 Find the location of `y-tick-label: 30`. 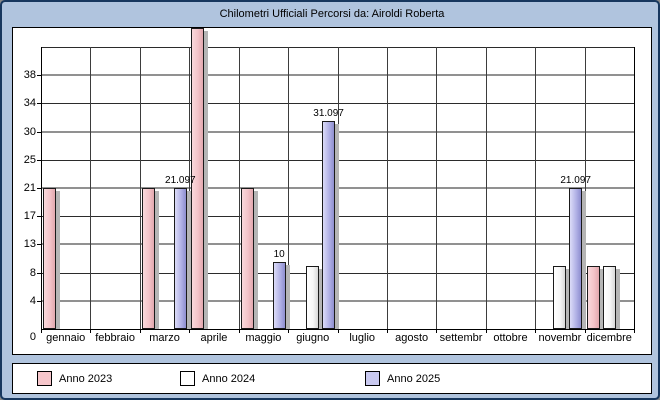

y-tick-label: 30 is located at coordinates (29, 131).